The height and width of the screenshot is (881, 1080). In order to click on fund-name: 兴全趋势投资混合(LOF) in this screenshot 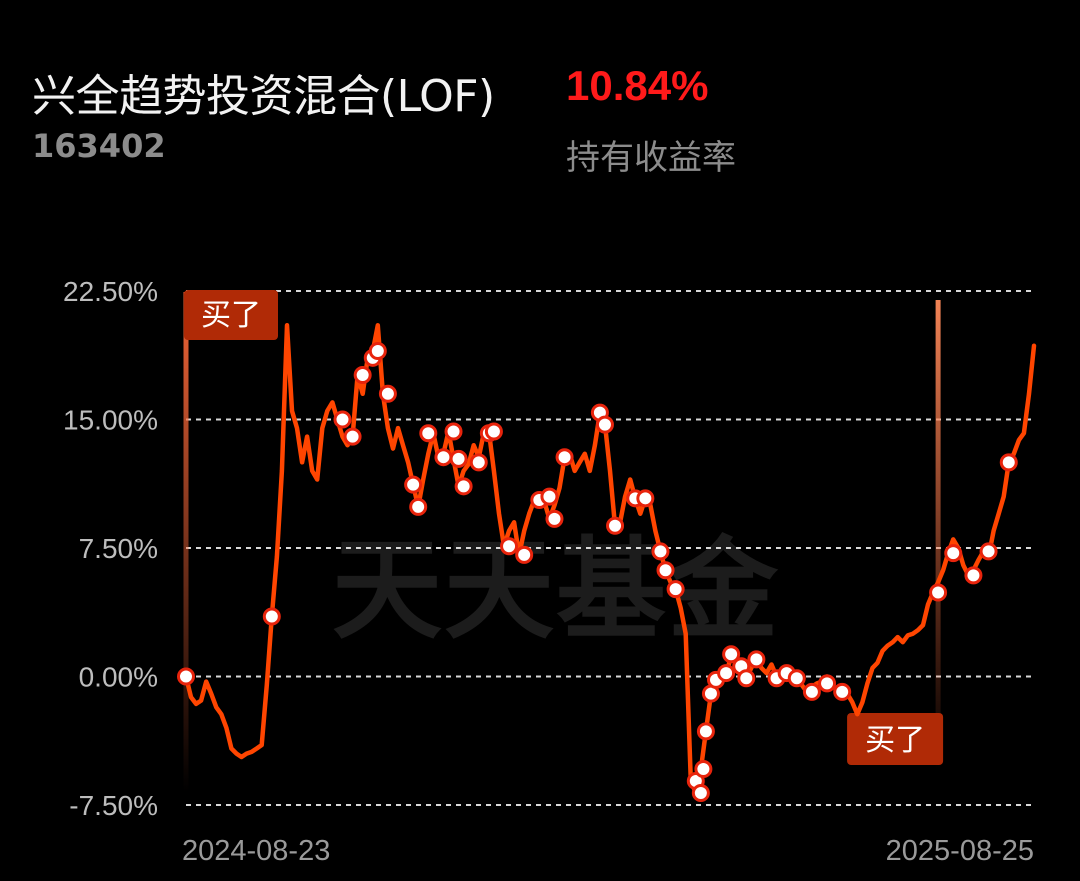, I will do `click(263, 96)`.